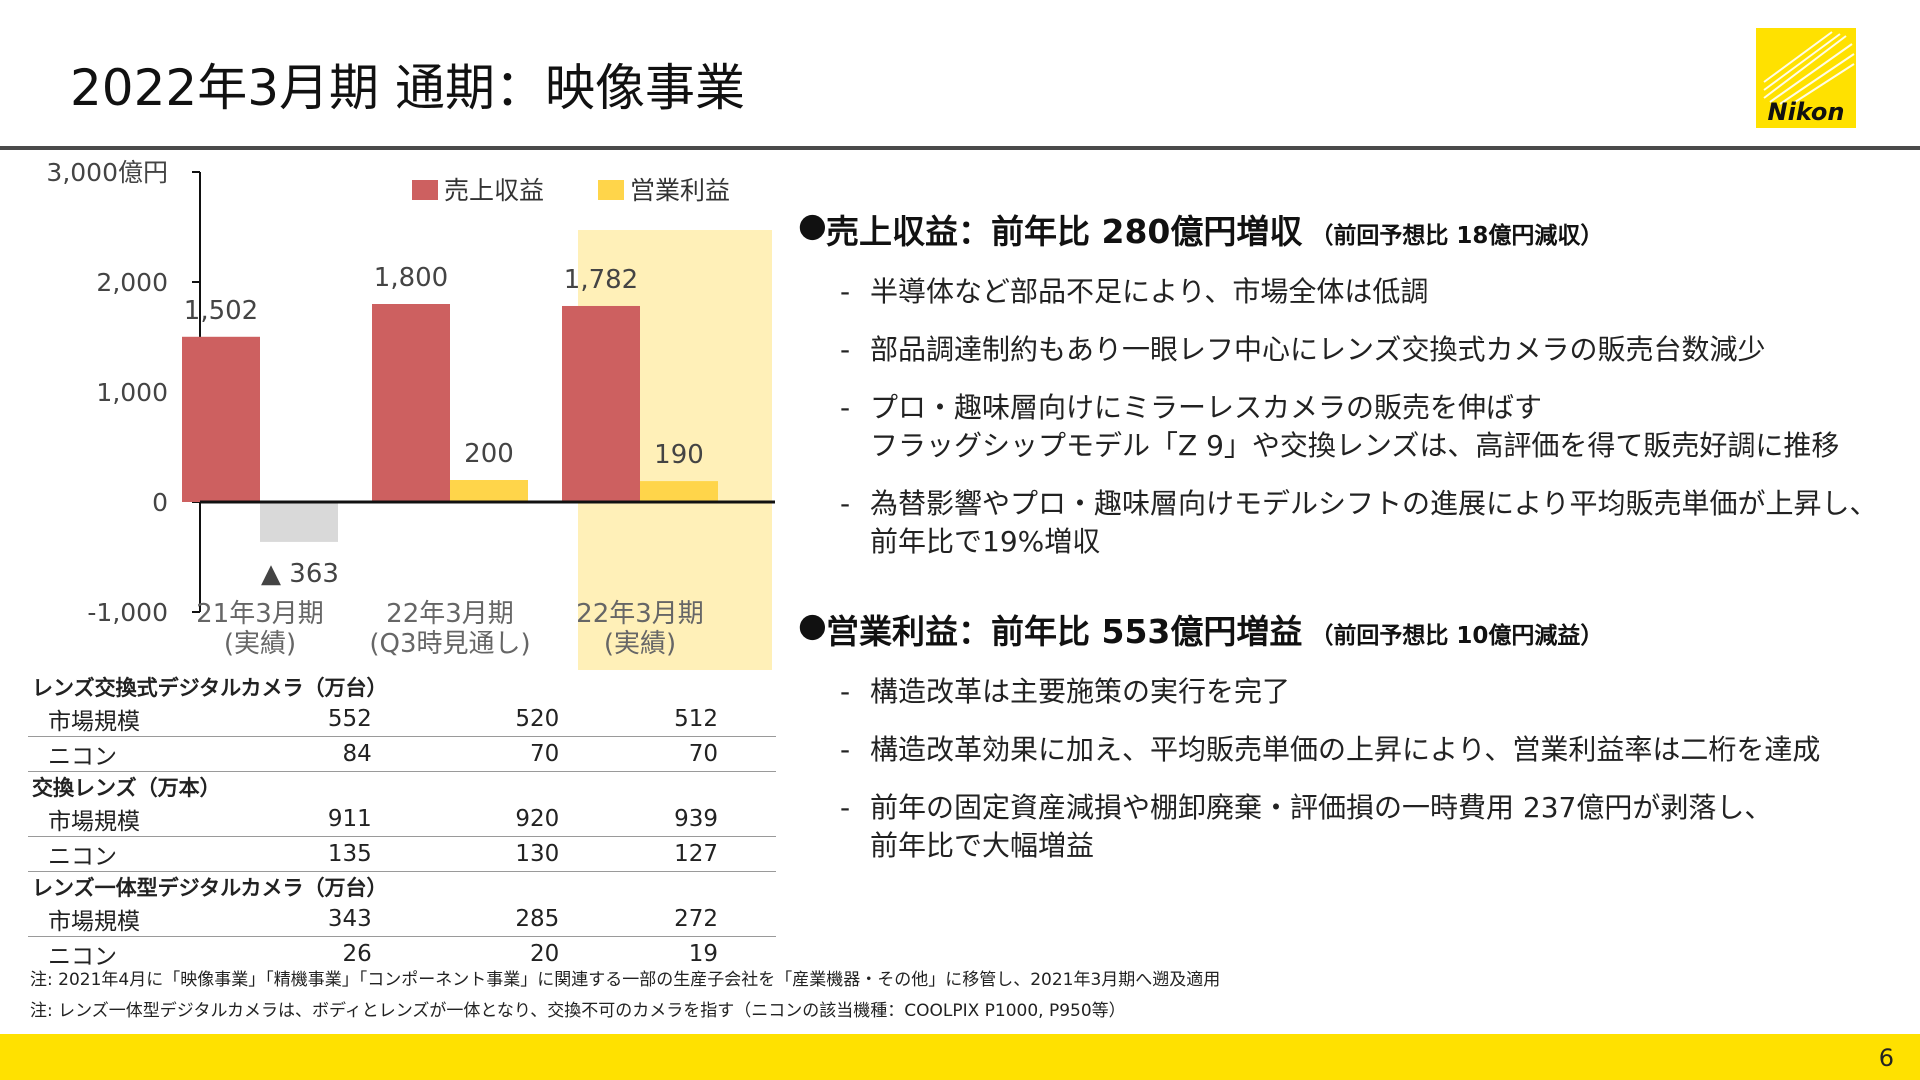  What do you see at coordinates (411, 278) in the screenshot?
I see `data-label-revenue: 1,800` at bounding box center [411, 278].